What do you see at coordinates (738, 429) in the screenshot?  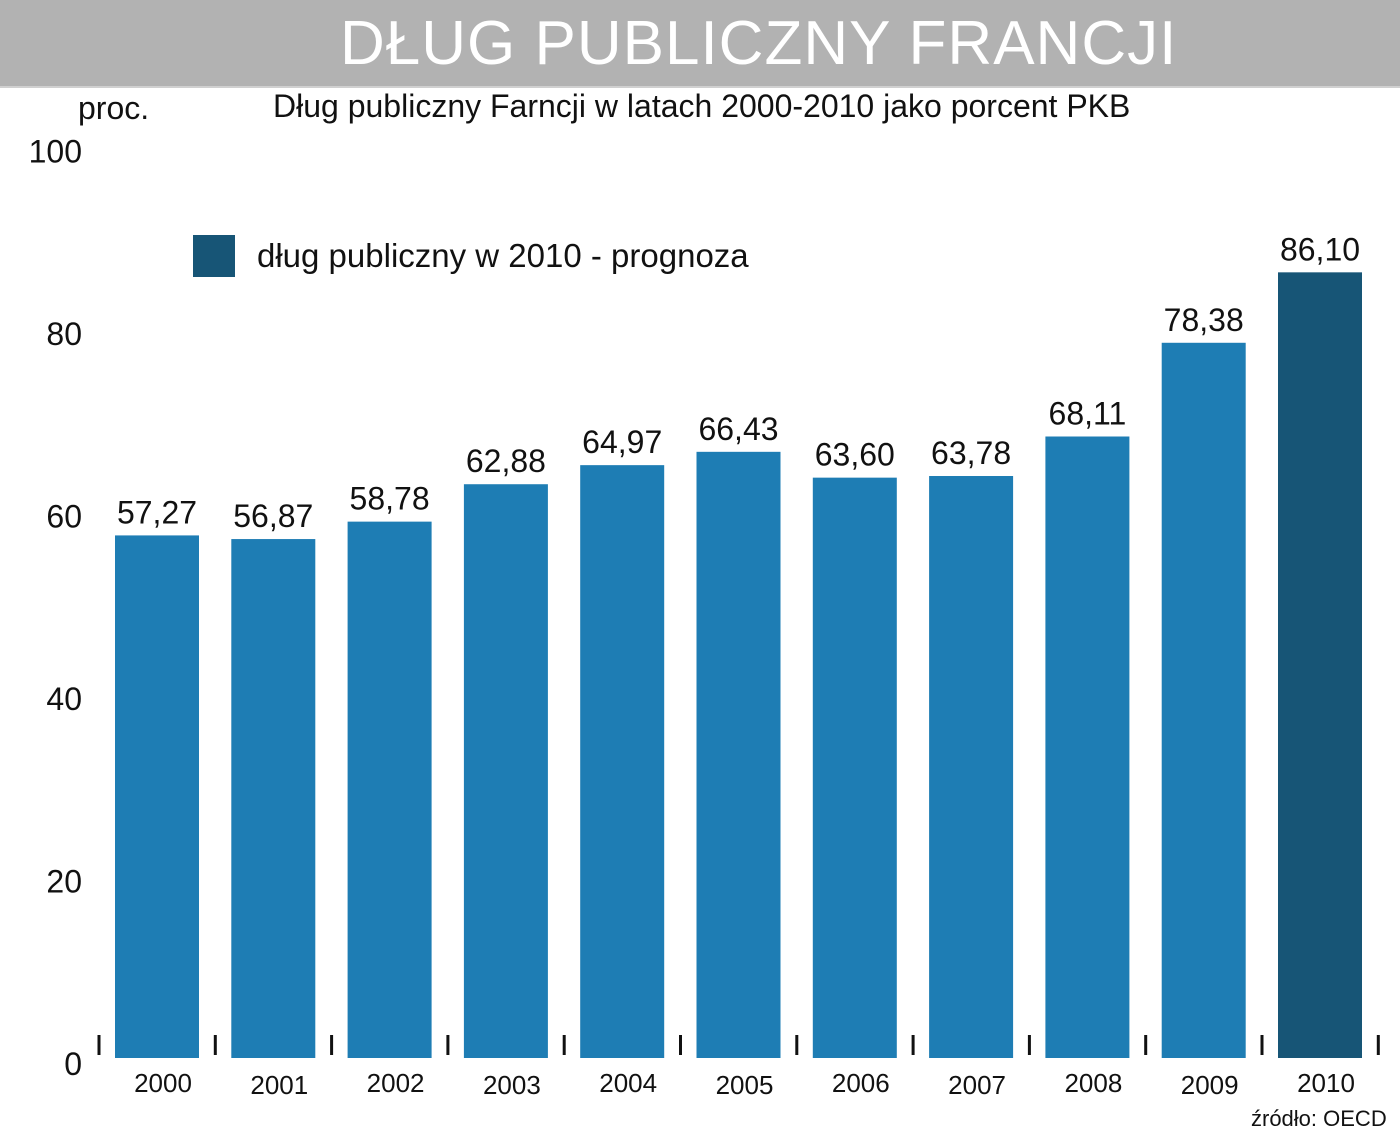 I see `data-label: 66,43` at bounding box center [738, 429].